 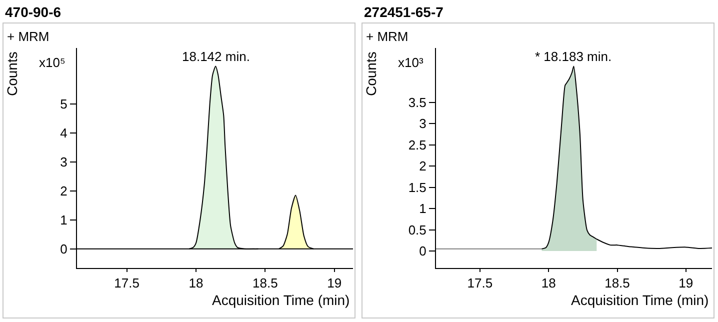 I want to click on text: x10³, so click(x=411, y=62).